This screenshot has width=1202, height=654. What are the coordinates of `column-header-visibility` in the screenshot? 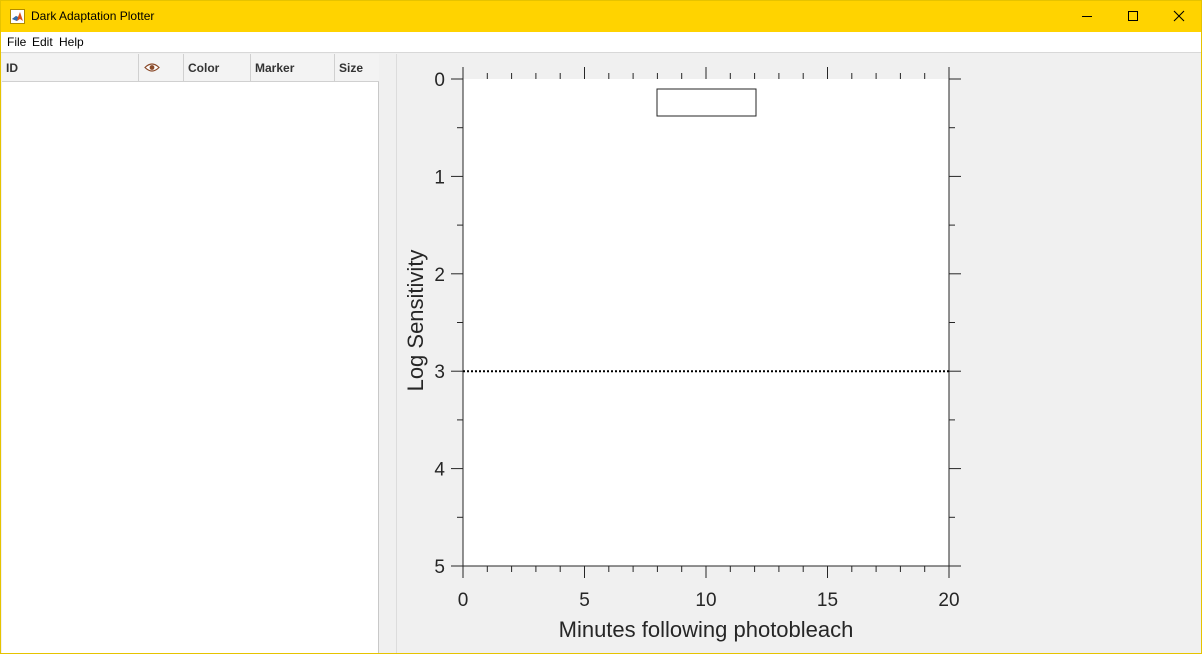 It's located at (161, 68).